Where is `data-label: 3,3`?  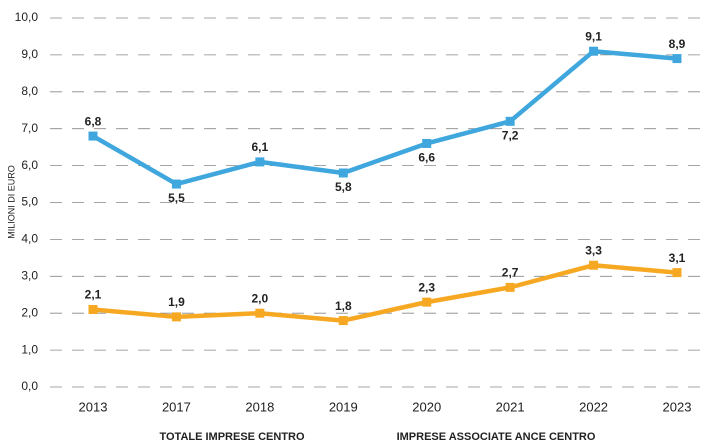 data-label: 3,3 is located at coordinates (593, 250).